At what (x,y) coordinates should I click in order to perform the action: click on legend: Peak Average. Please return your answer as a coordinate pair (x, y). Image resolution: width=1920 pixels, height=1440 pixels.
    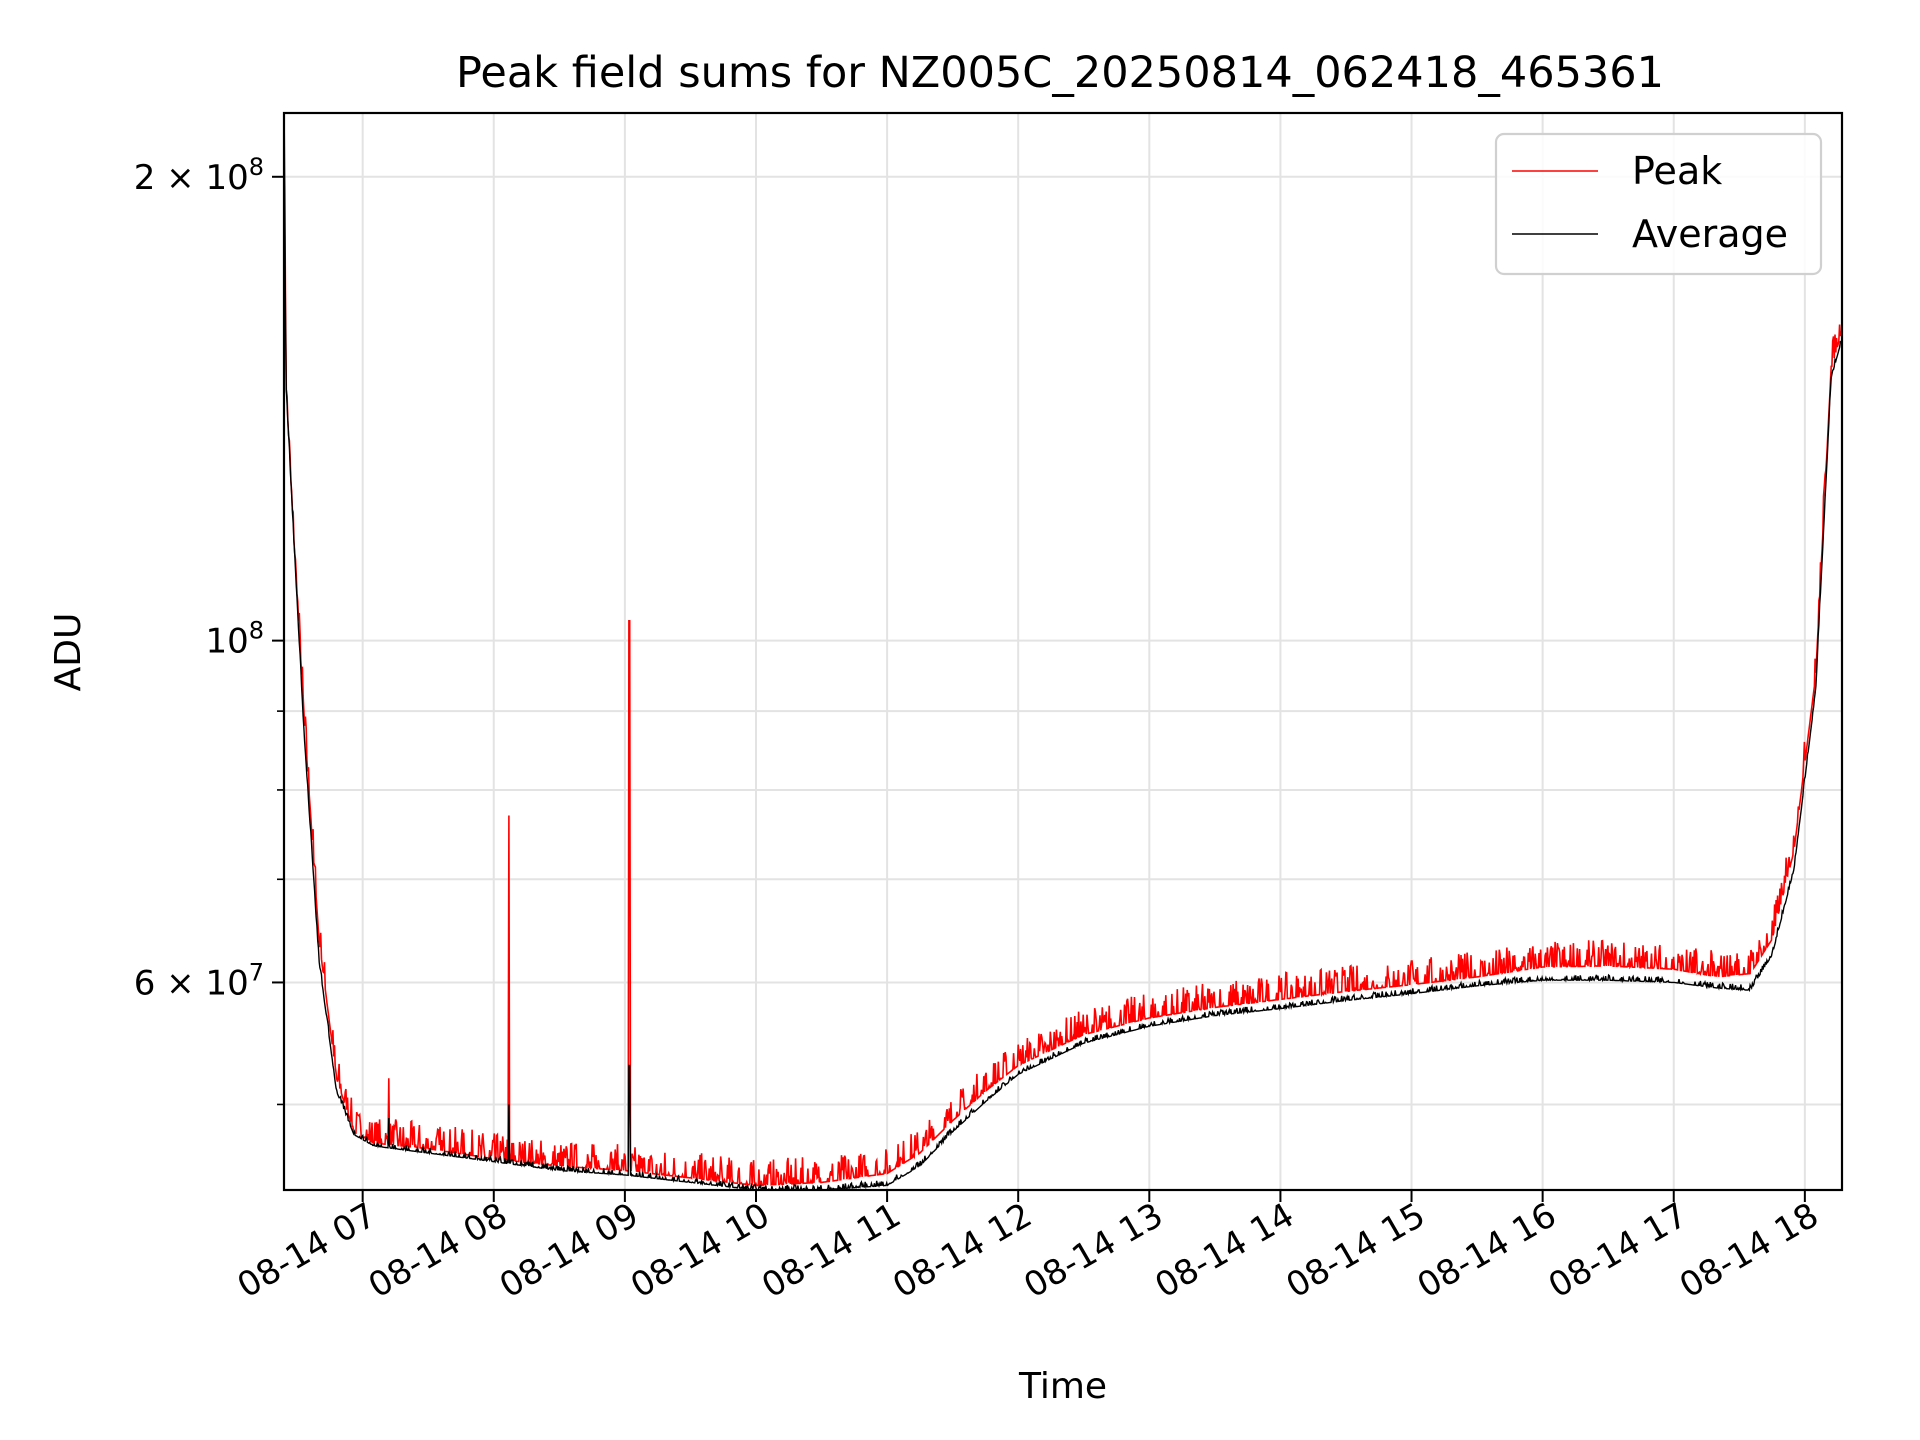
    Looking at the image, I should click on (1658, 204).